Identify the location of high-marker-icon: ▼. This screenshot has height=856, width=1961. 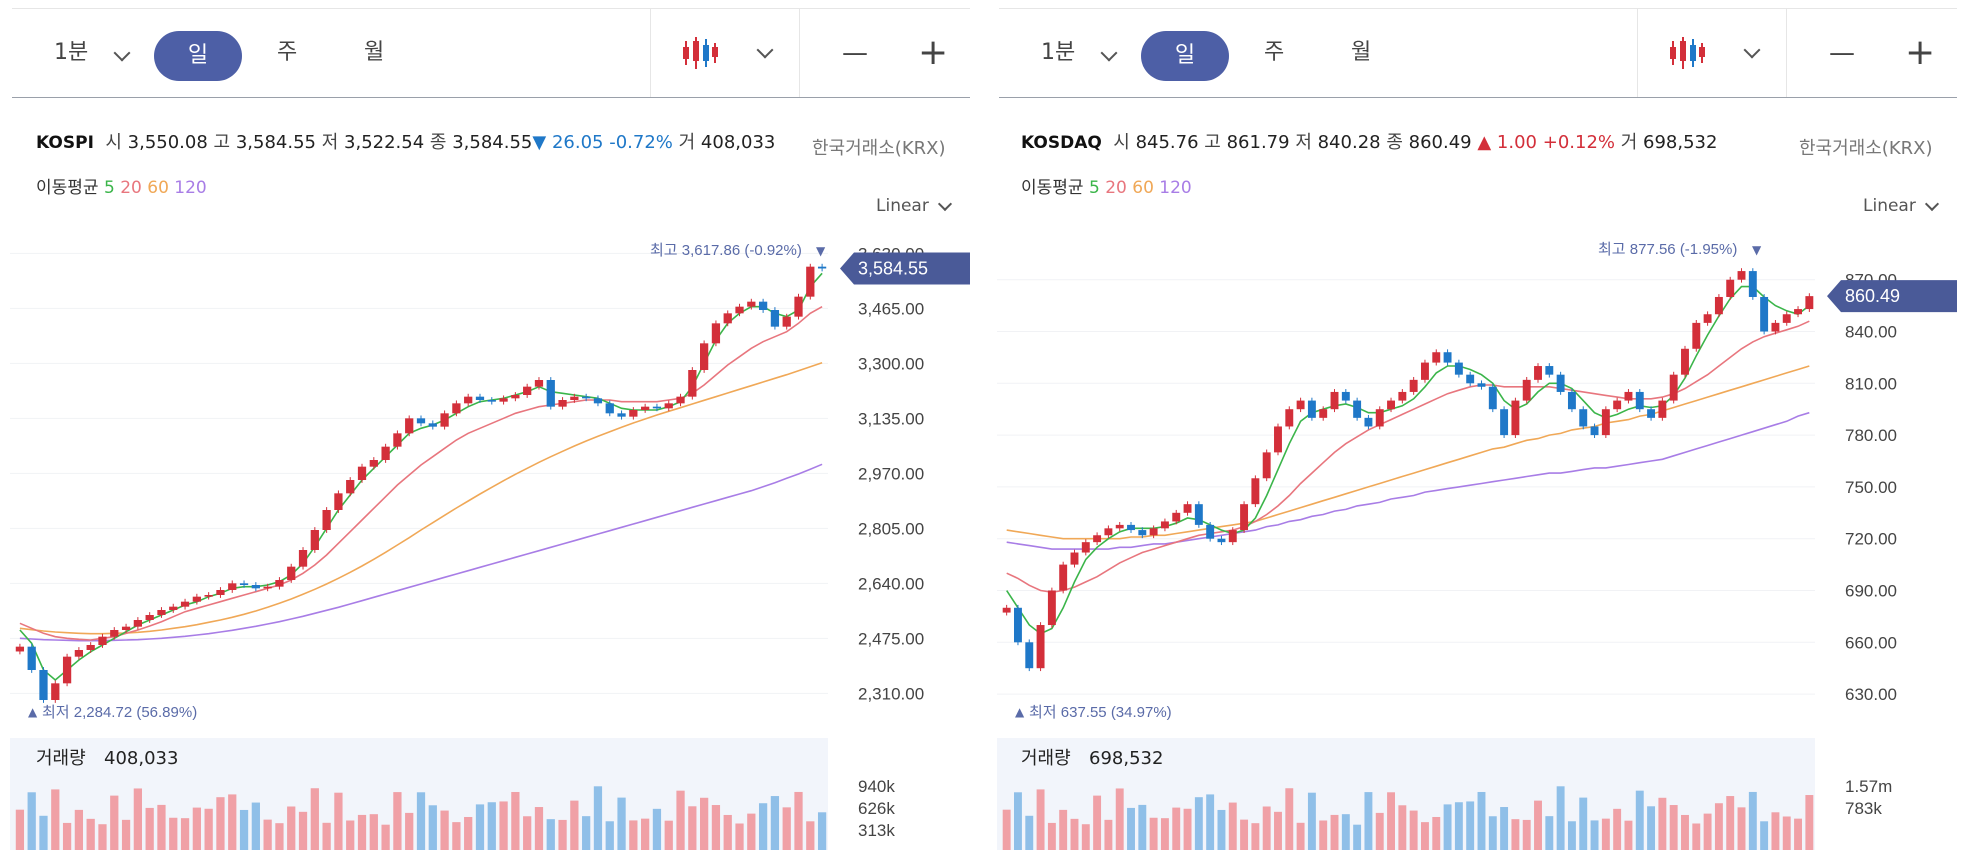
(821, 251).